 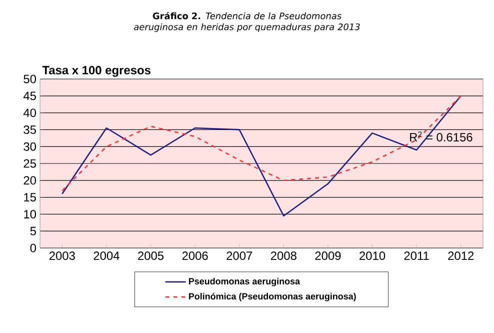 I want to click on legend-label: Polinómica (Pseudomonas aeruginosa), so click(x=272, y=297).